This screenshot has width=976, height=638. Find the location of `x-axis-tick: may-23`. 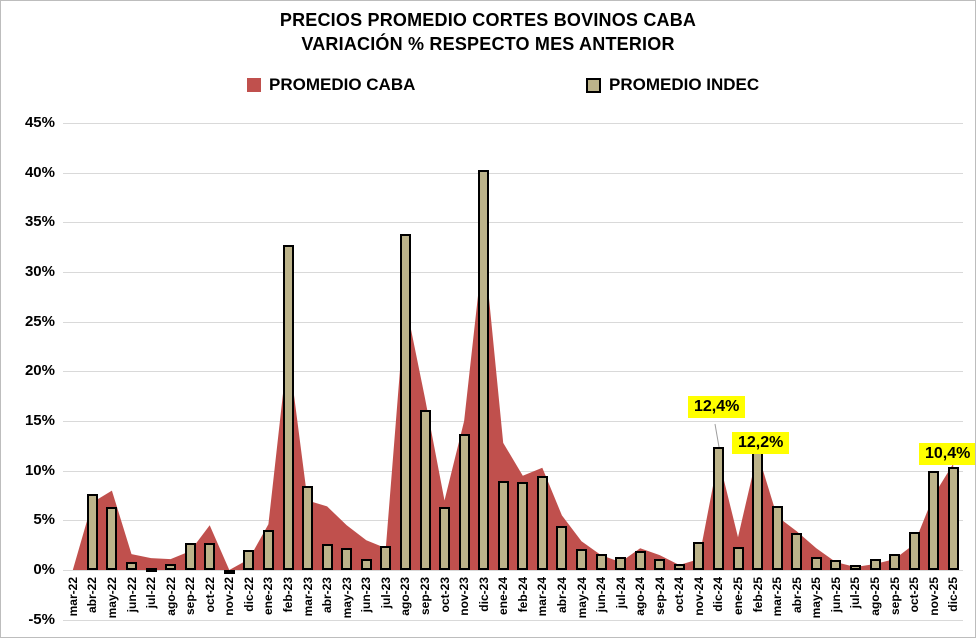

x-axis-tick: may-23 is located at coordinates (346, 598).